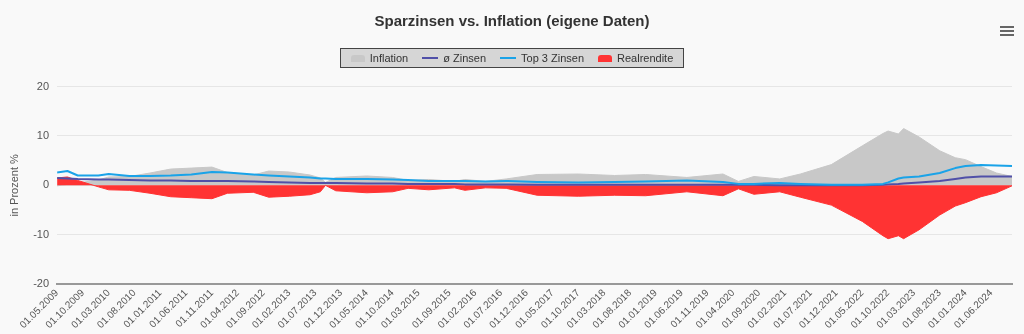  Describe the element at coordinates (512, 20) in the screenshot. I see `chart-title: Sparzinsen vs. Inflation (eigene Daten)` at that location.